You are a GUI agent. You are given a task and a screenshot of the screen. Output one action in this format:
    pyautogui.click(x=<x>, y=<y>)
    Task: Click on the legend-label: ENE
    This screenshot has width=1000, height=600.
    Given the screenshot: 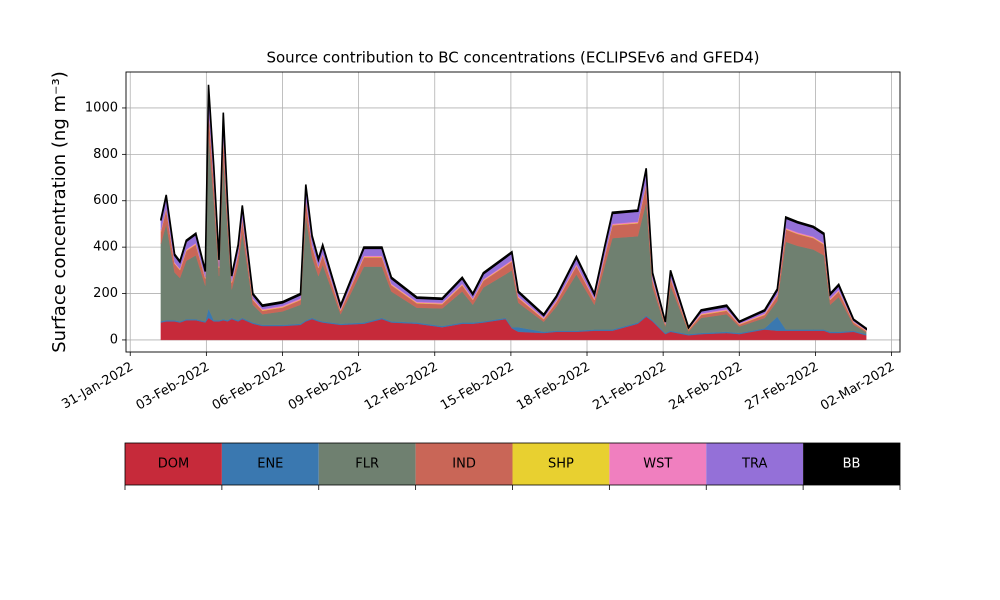 What is the action you would take?
    pyautogui.click(x=270, y=464)
    